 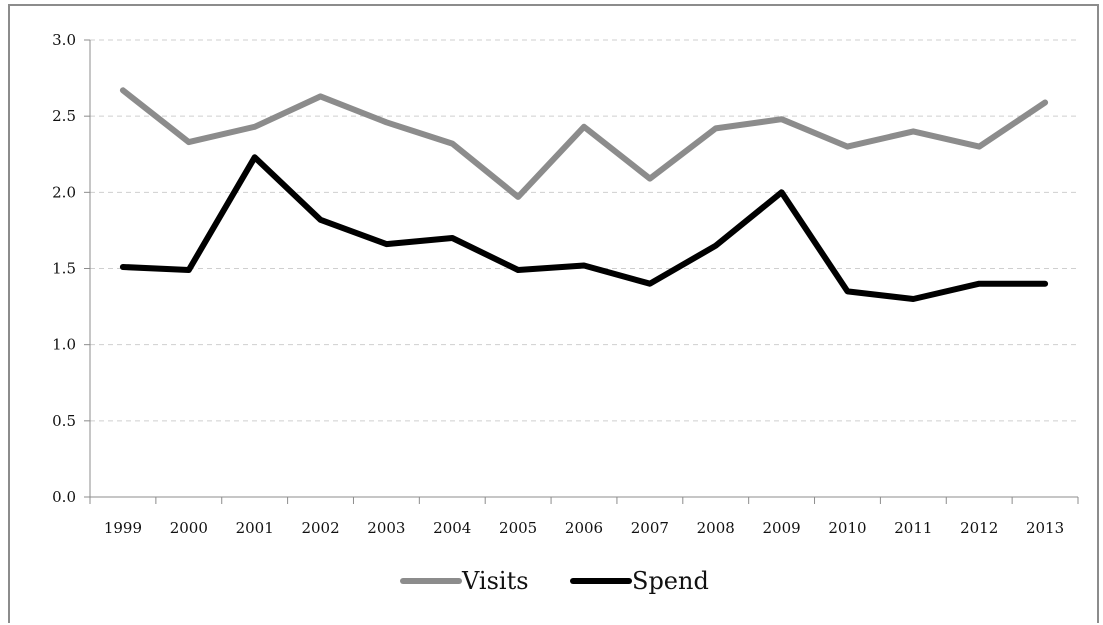 What do you see at coordinates (518, 528) in the screenshot?
I see `x-tick-label: 2005` at bounding box center [518, 528].